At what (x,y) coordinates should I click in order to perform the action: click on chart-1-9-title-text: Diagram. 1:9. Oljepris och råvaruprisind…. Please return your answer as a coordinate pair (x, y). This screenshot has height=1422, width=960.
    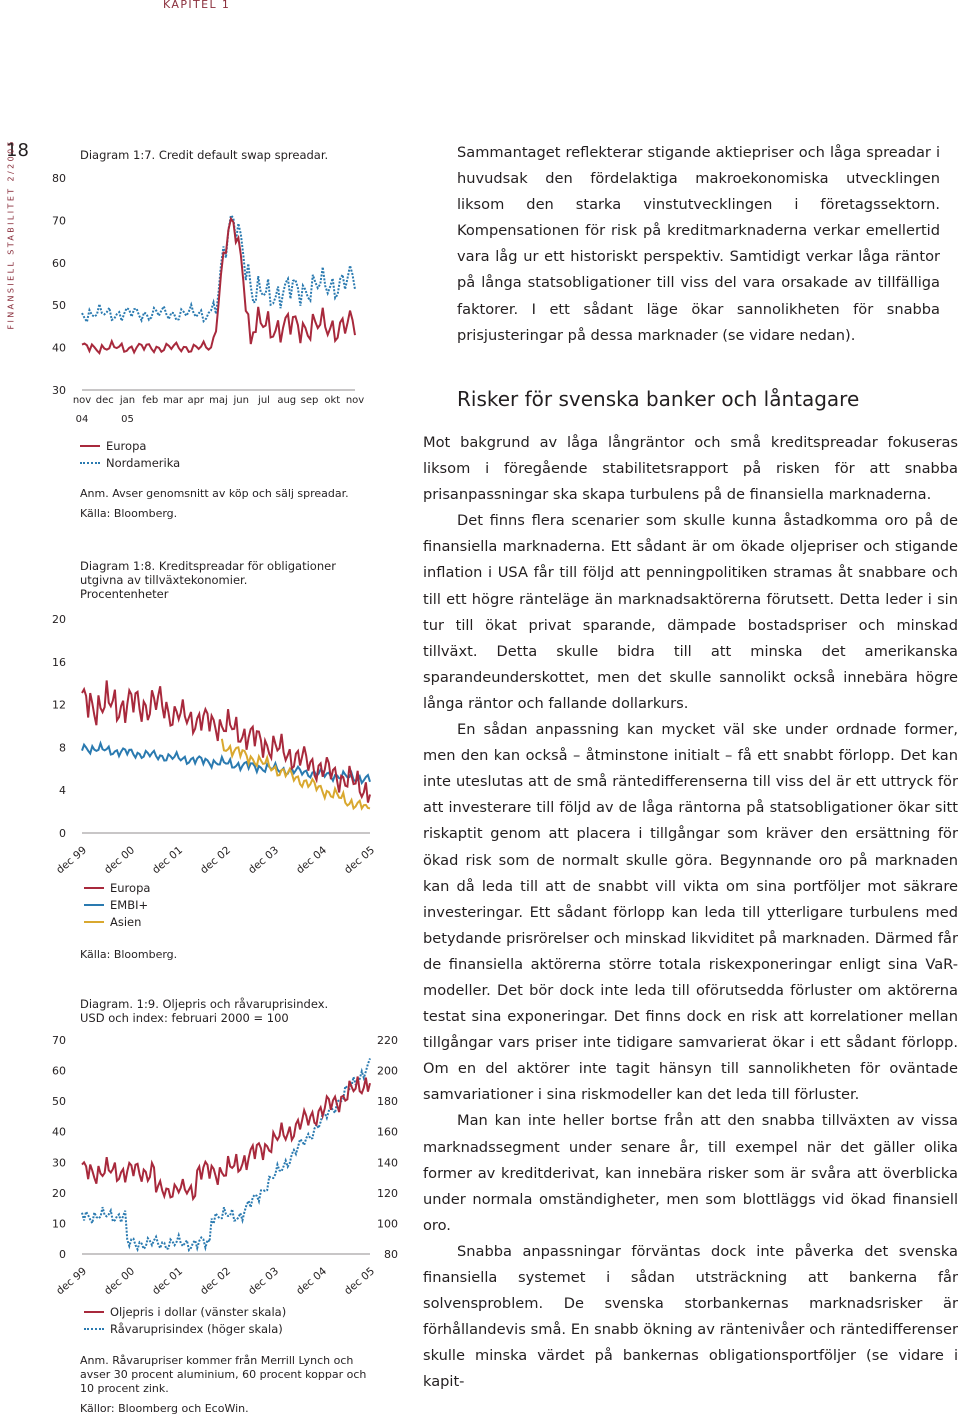
    Looking at the image, I should click on (204, 1004).